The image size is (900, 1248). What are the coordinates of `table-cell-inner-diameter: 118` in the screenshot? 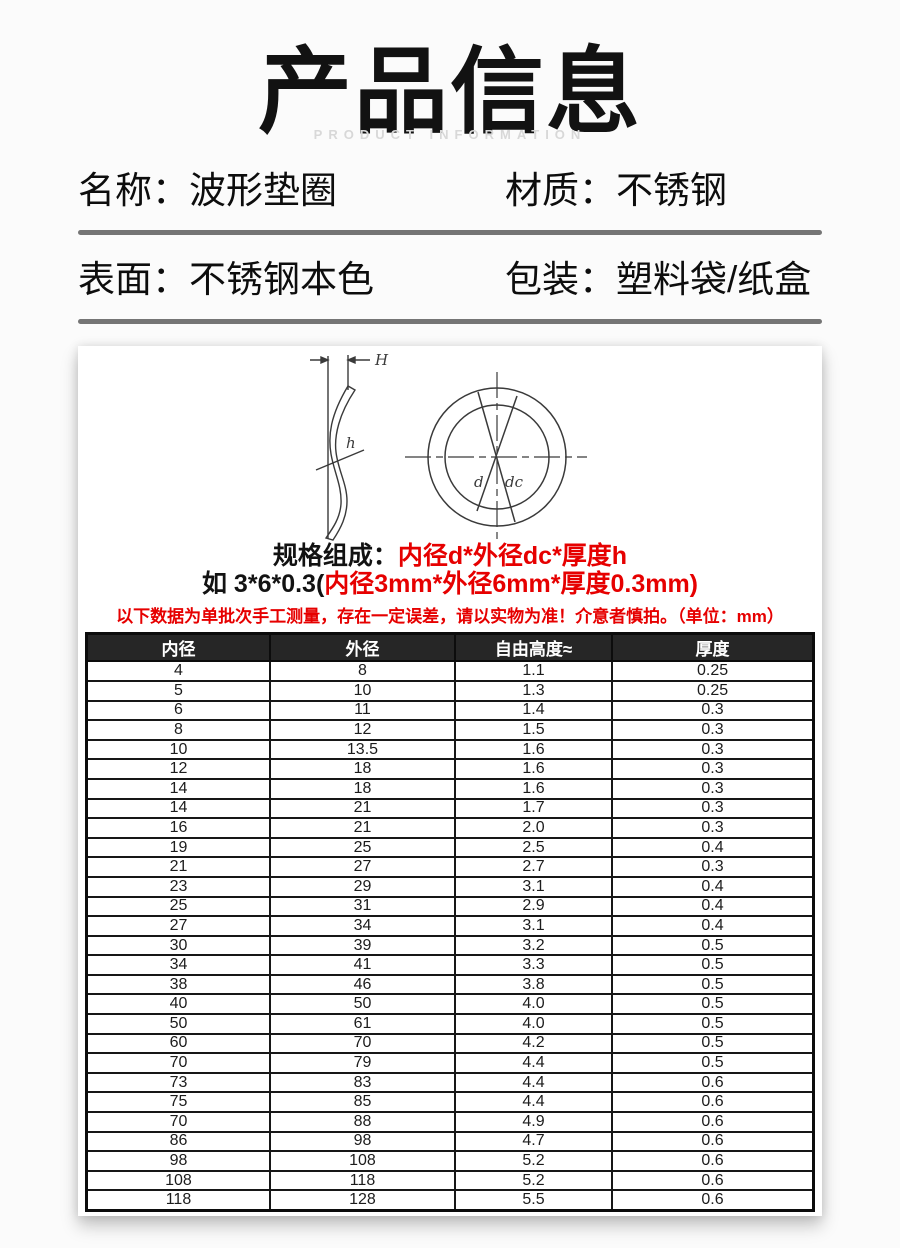 It's located at (178, 1200).